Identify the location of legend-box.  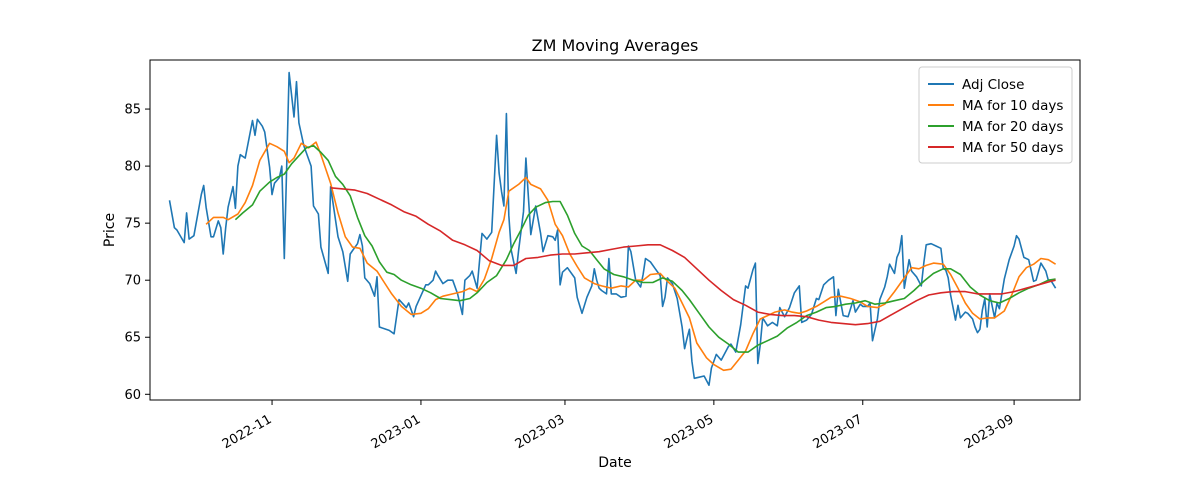
(995, 115).